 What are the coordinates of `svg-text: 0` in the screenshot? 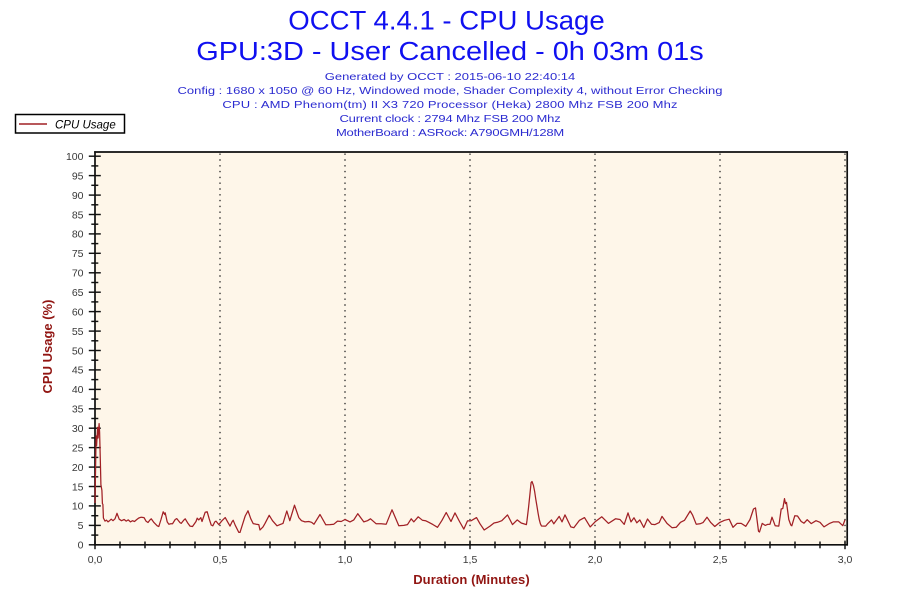 It's located at (81, 546).